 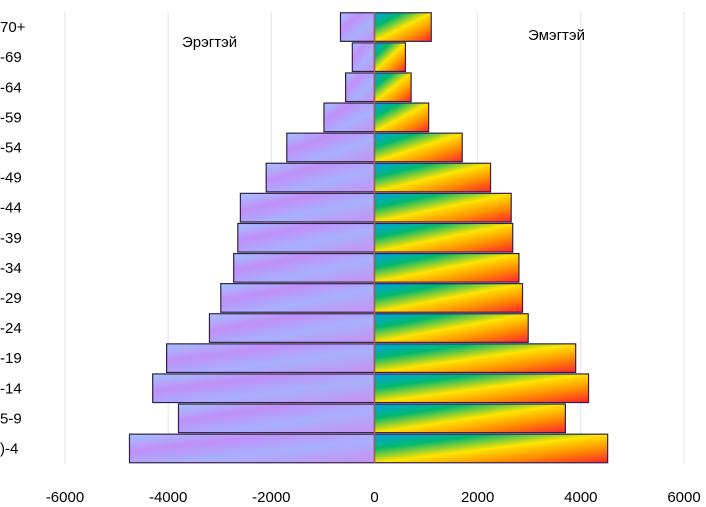 What do you see at coordinates (11, 298) in the screenshot?
I see `category-label-25-29: -29` at bounding box center [11, 298].